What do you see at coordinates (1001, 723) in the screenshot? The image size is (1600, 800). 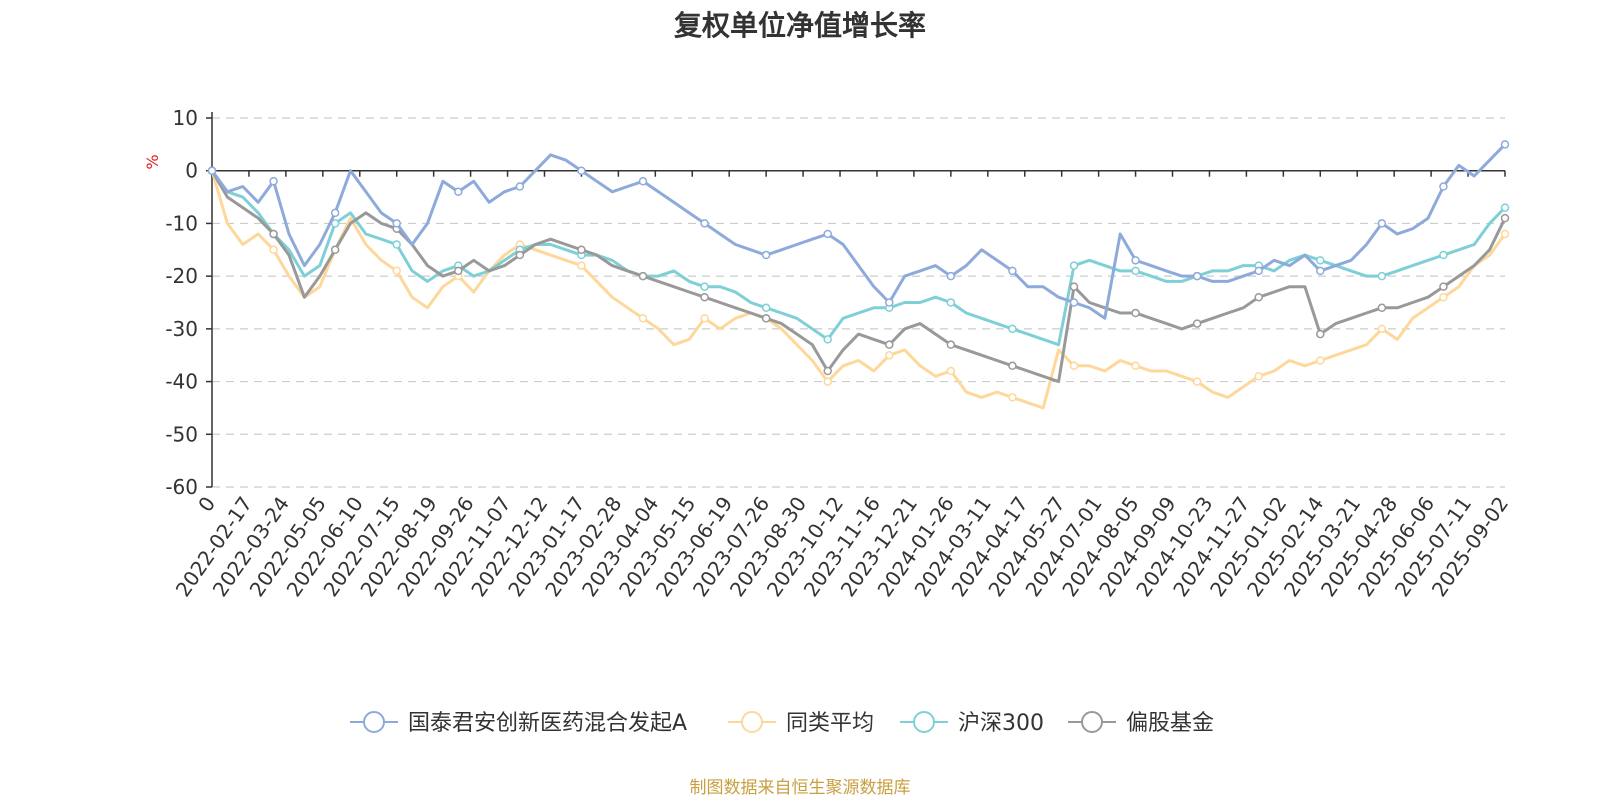 I see `legend-label: 沪深300` at bounding box center [1001, 723].